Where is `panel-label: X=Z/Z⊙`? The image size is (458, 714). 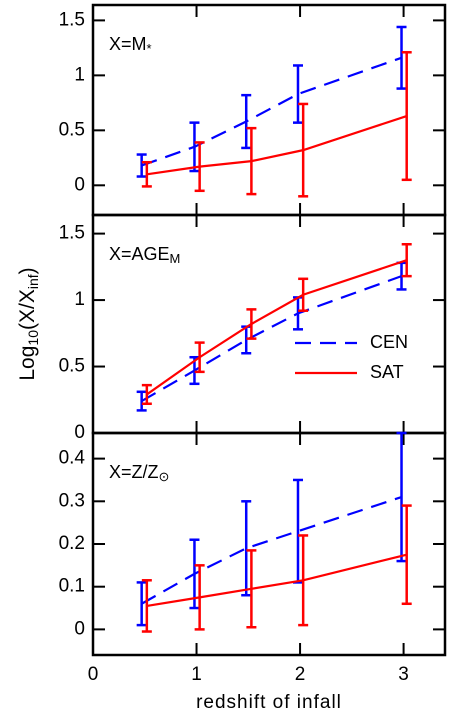 panel-label: X=Z/Z⊙ is located at coordinates (139, 473).